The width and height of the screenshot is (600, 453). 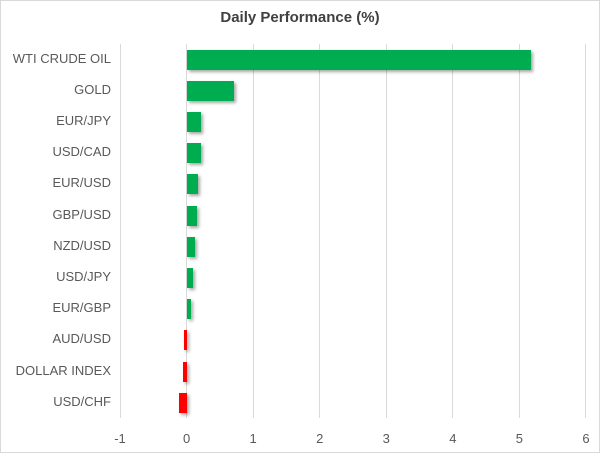 I want to click on category-label-eur-gbp: EUR/GBP, so click(x=81, y=308).